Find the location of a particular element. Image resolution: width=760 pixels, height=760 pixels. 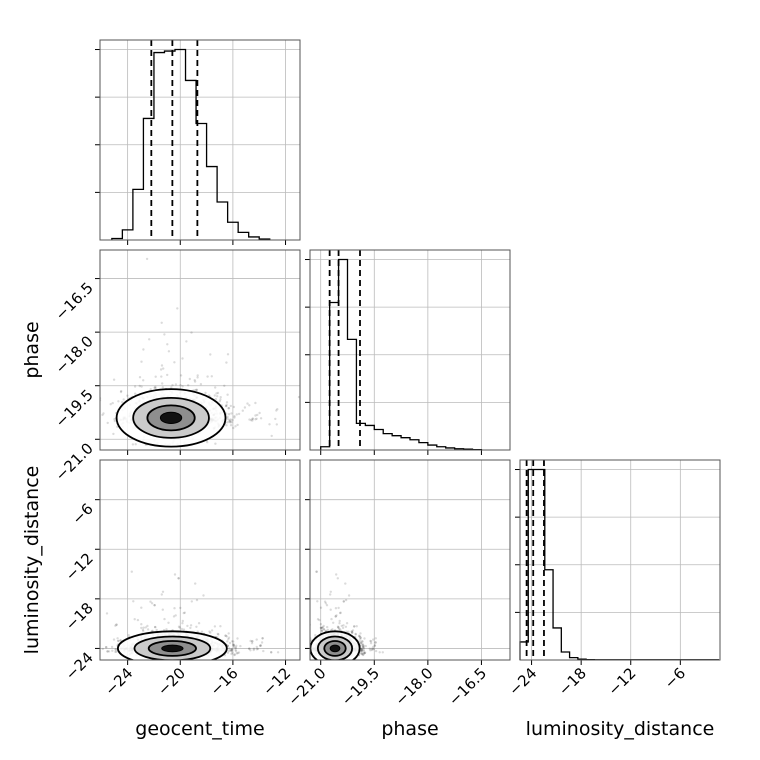

panel-border is located at coordinates (620, 560).